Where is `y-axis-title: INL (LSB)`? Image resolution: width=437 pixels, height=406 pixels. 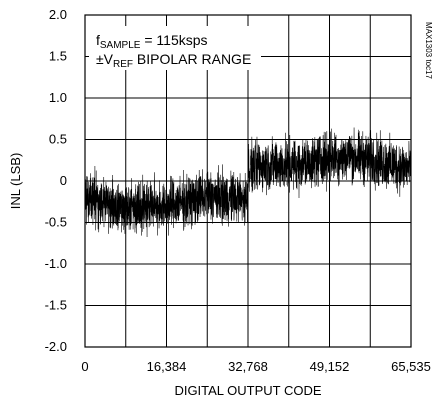 y-axis-title: INL (LSB) is located at coordinates (15, 181).